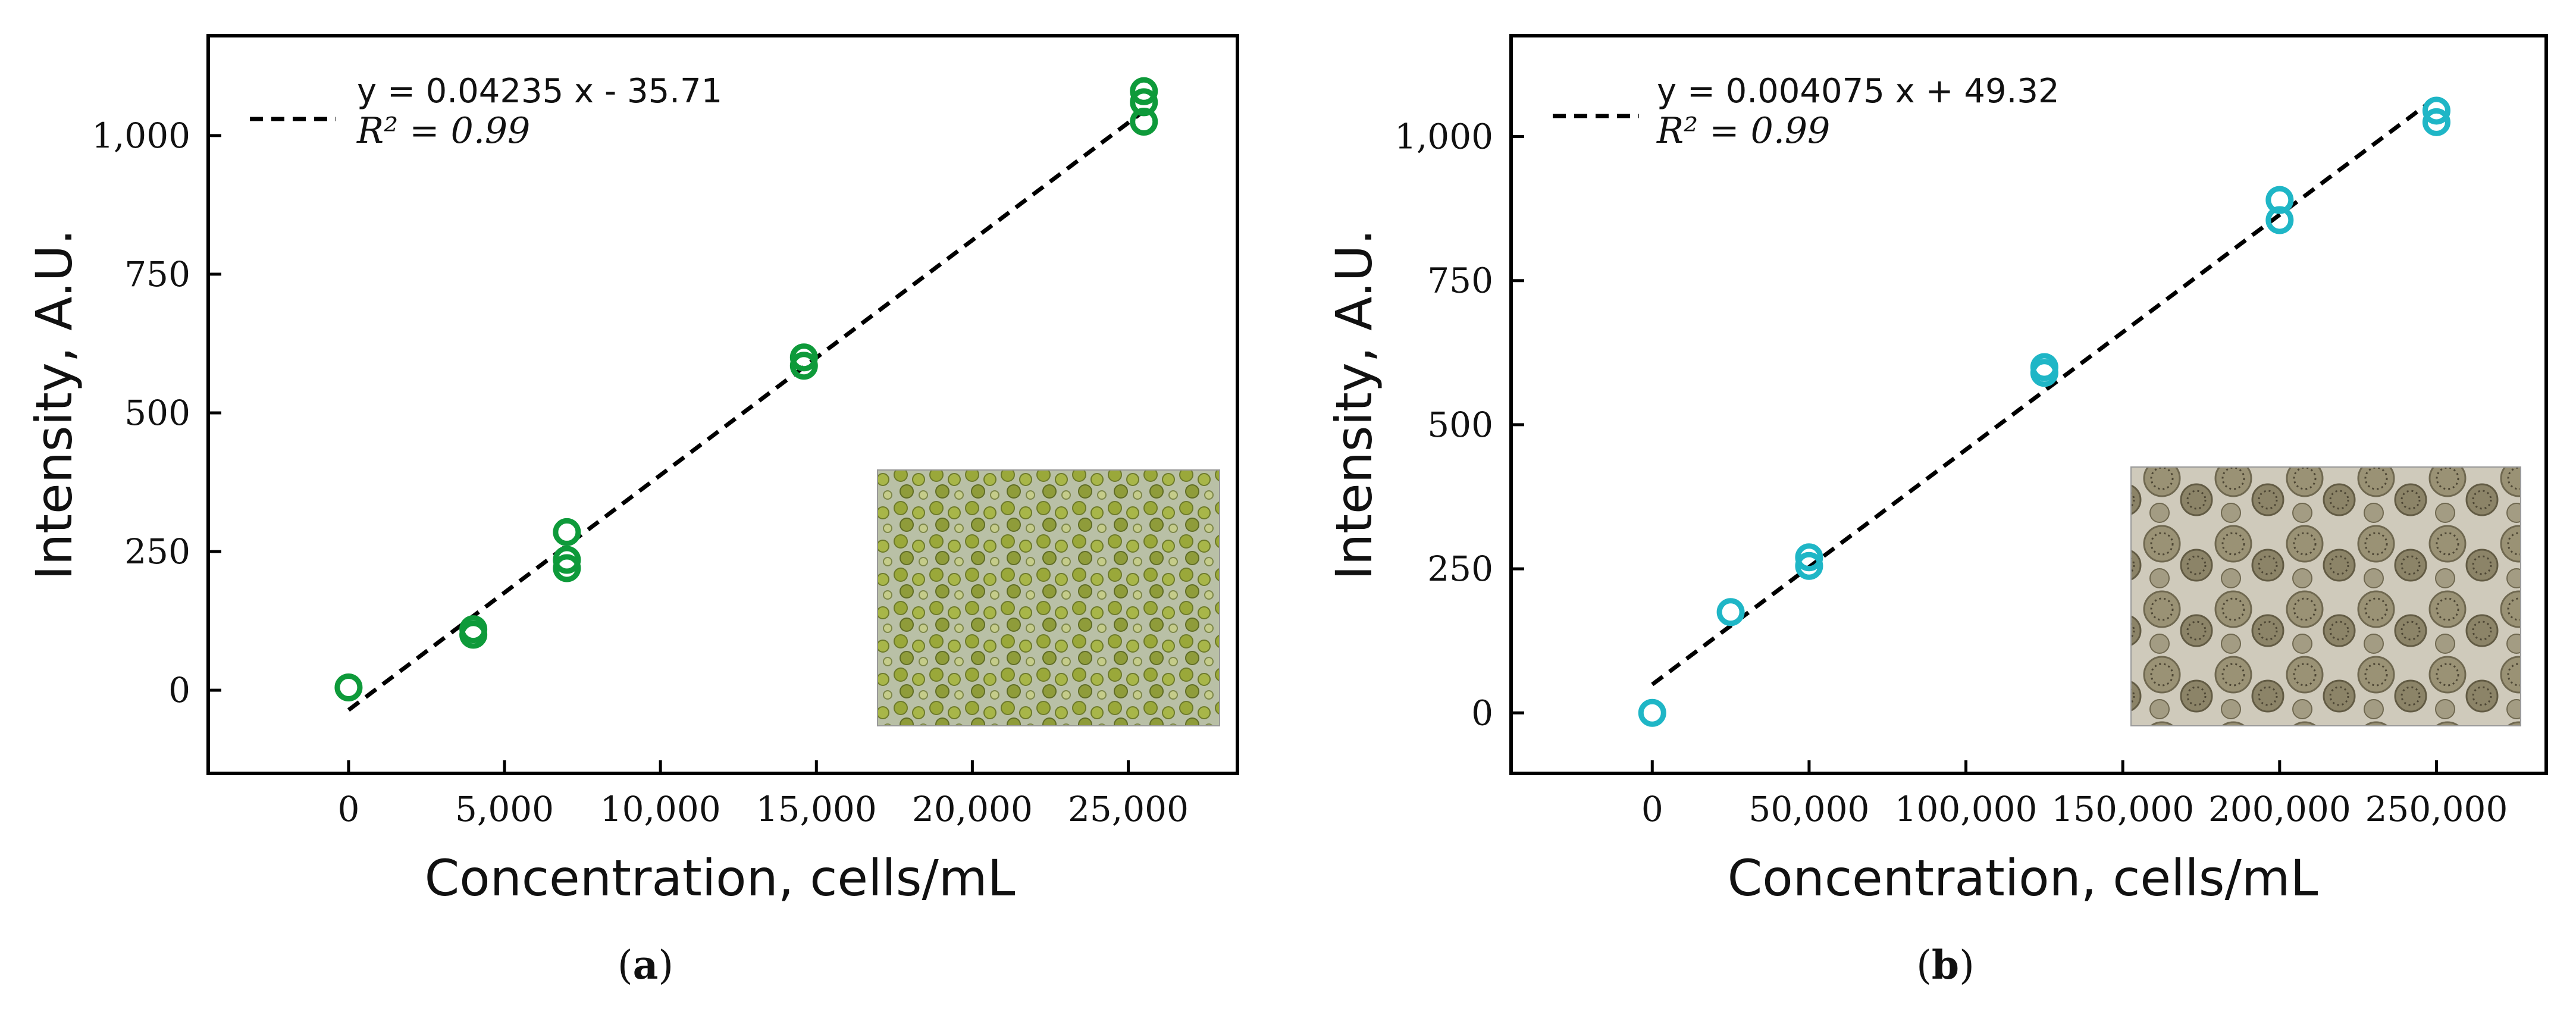  Describe the element at coordinates (646, 965) in the screenshot. I see `panel-caption-a: (a)` at that location.